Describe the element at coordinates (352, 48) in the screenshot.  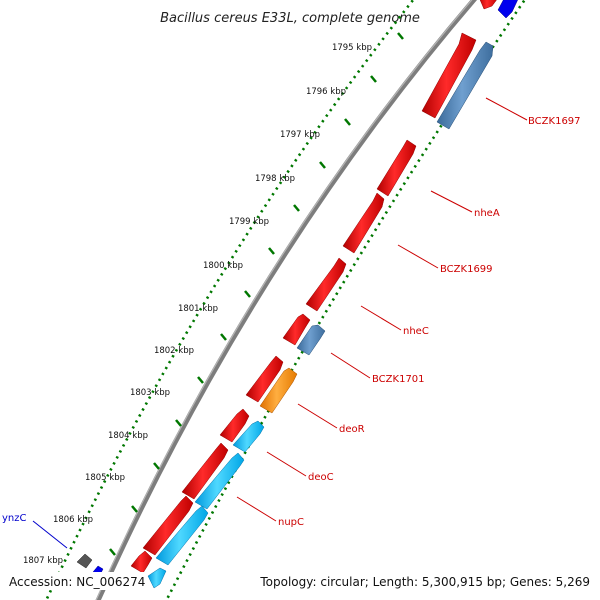
I see `tick-label: 1795 kbp` at that location.